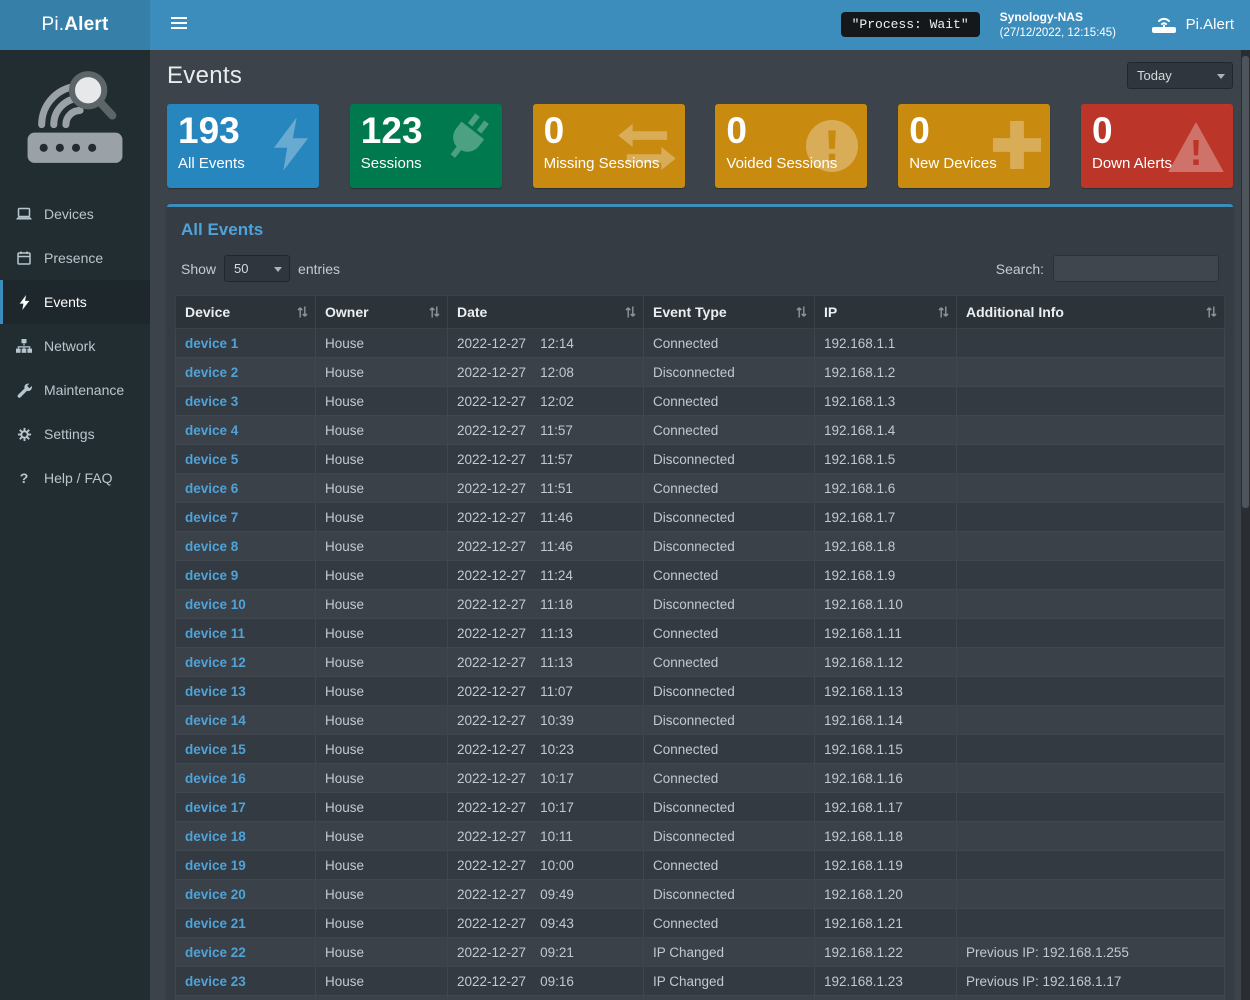 This screenshot has height=1000, width=1250. Describe the element at coordinates (245, 312) in the screenshot. I see `column-header-device: Device` at that location.